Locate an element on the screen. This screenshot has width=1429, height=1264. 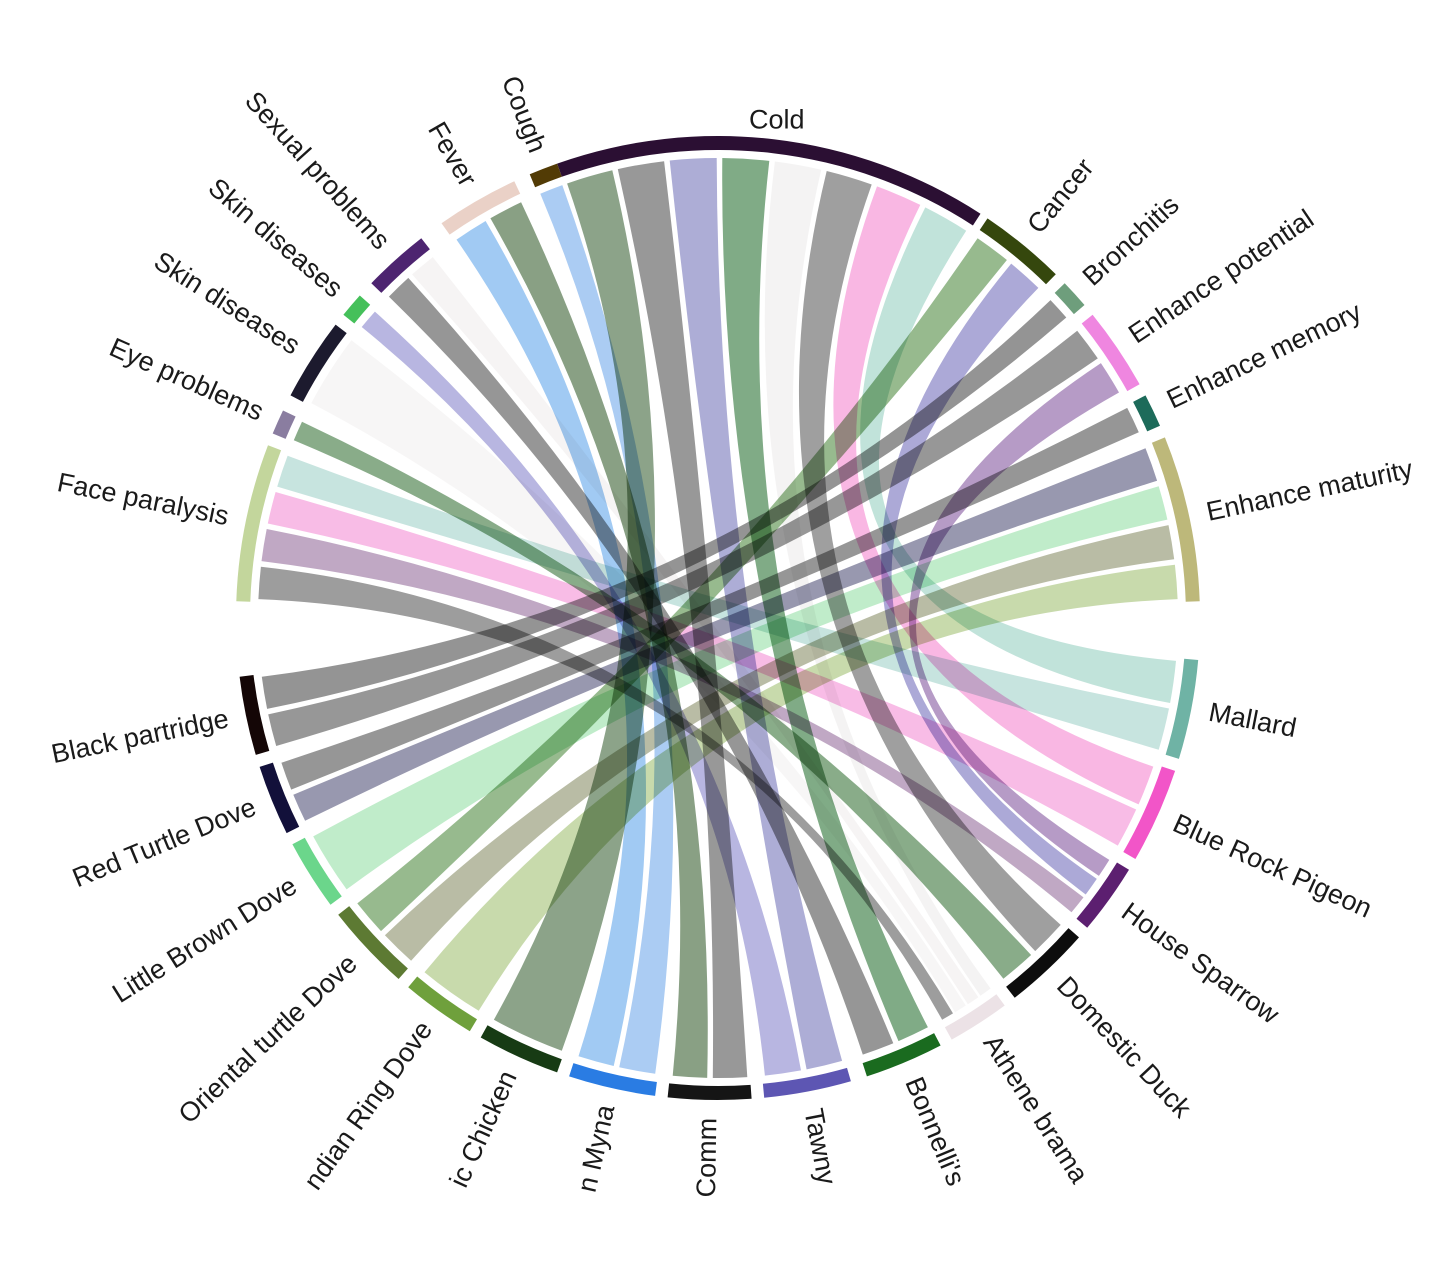
sector-label: Mallard is located at coordinates (1252, 720).